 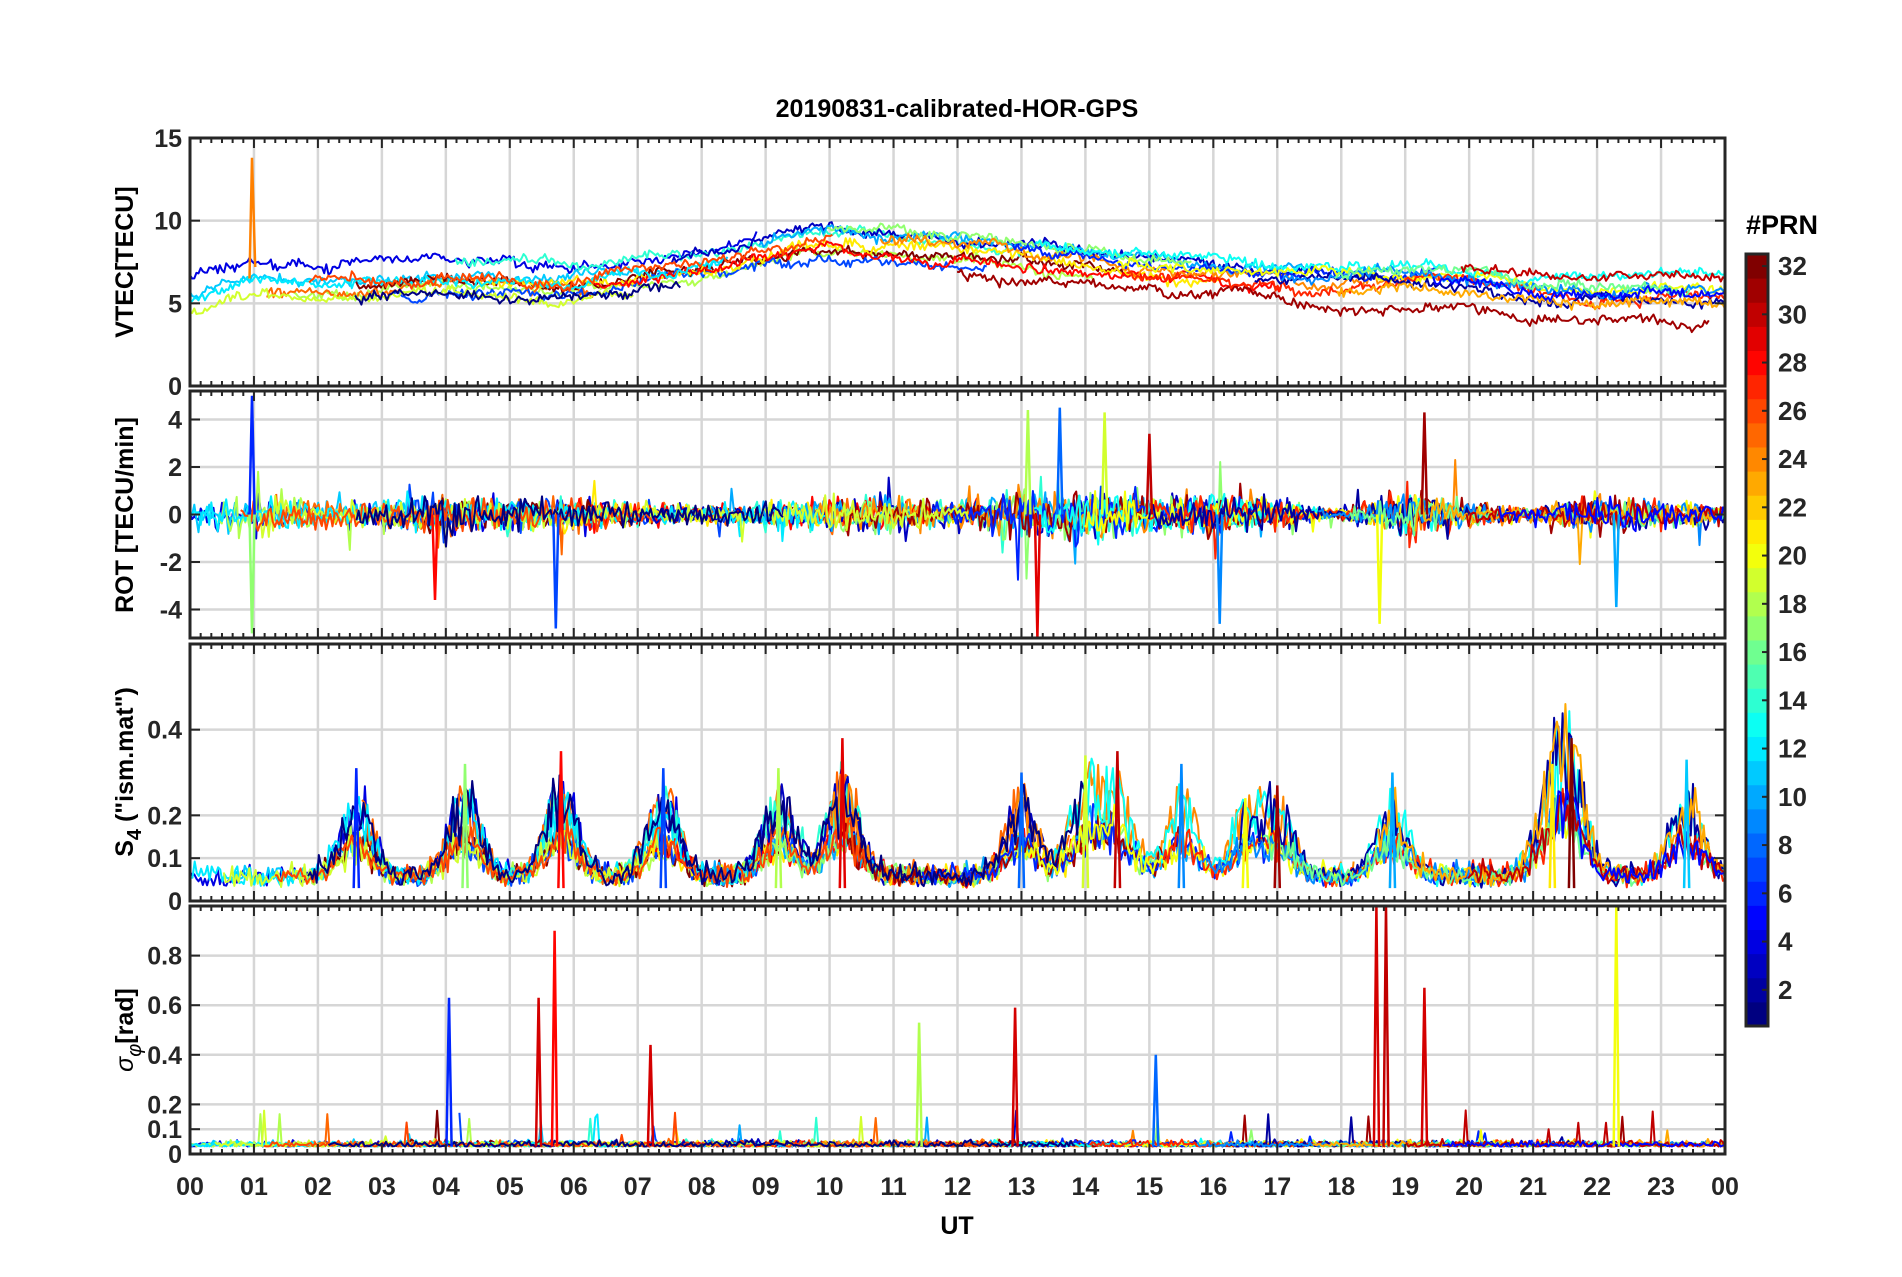 What do you see at coordinates (125, 515) in the screenshot?
I see `rot-ylabel: ROT [TECU/min]` at bounding box center [125, 515].